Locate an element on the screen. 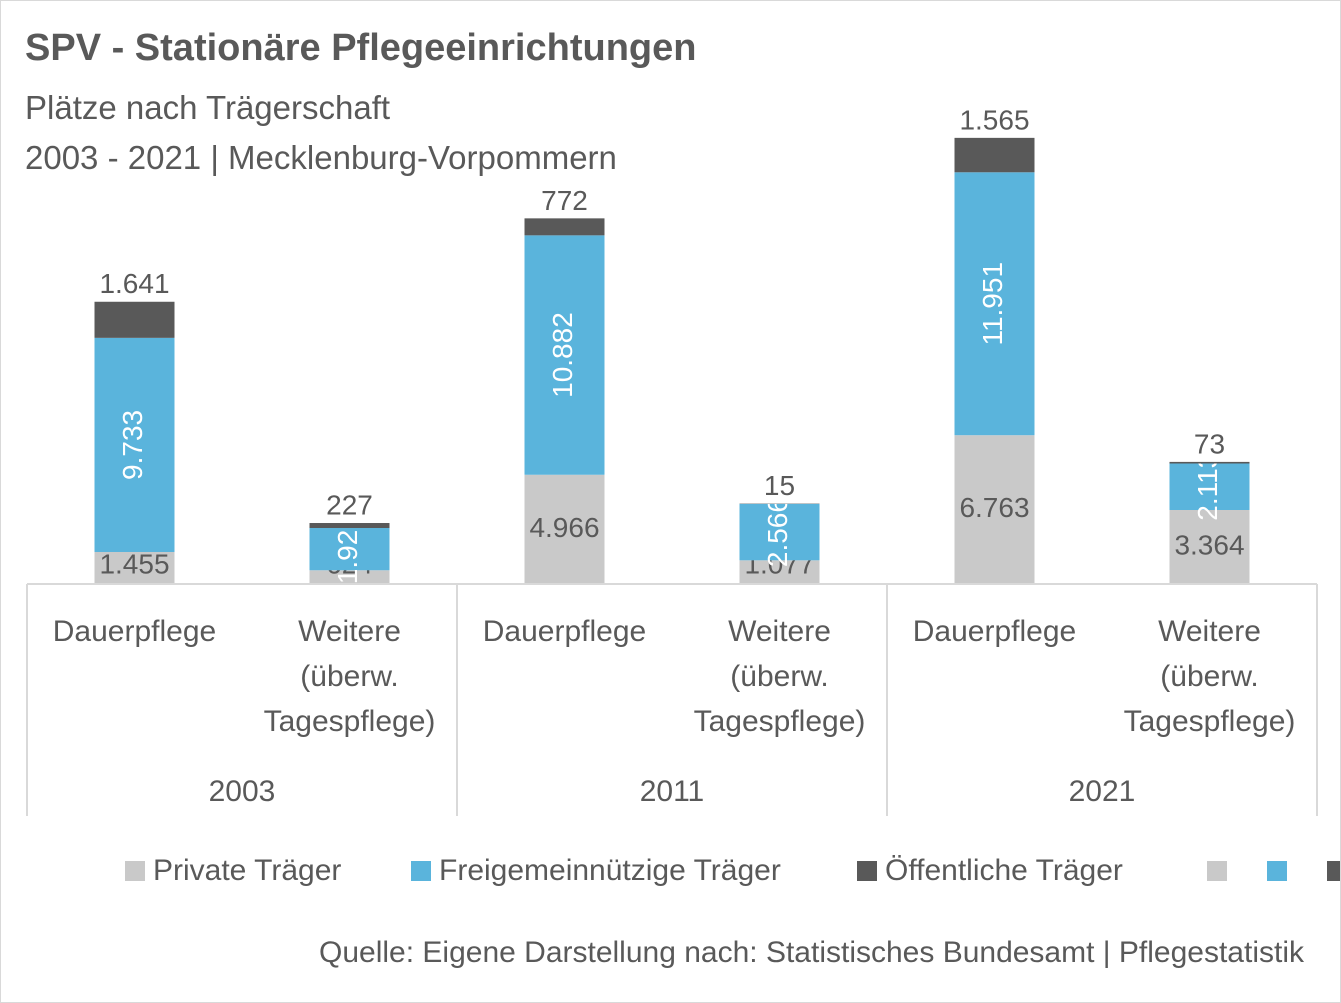 The height and width of the screenshot is (1003, 1341). data-label-freigemeinnuetzig: 11.951 is located at coordinates (992, 304).